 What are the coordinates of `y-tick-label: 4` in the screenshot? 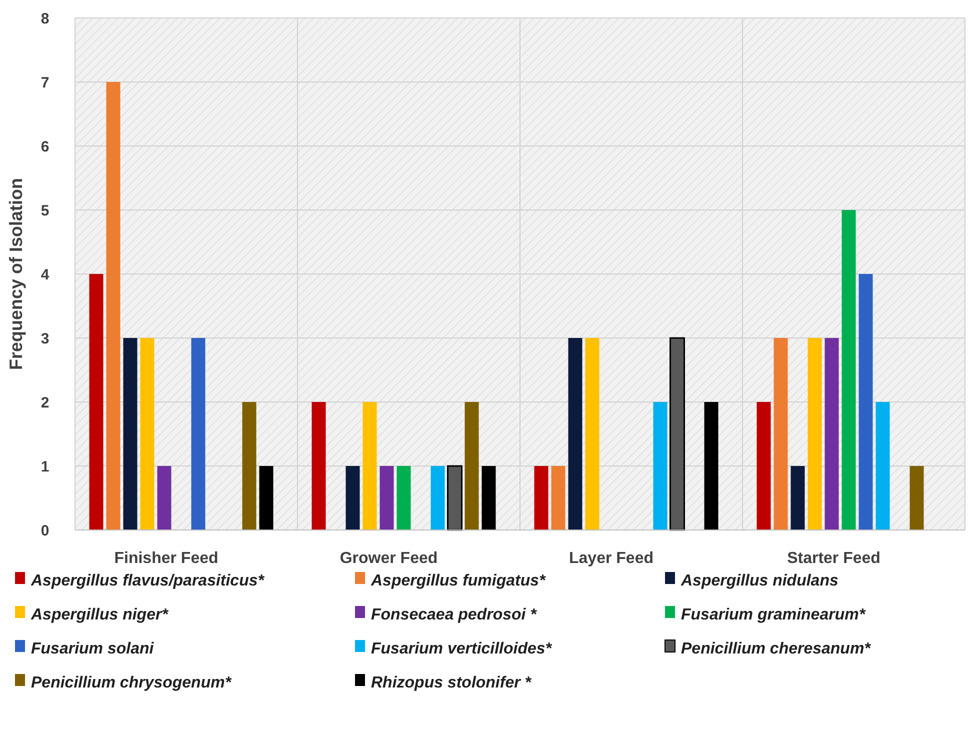 It's located at (45, 275).